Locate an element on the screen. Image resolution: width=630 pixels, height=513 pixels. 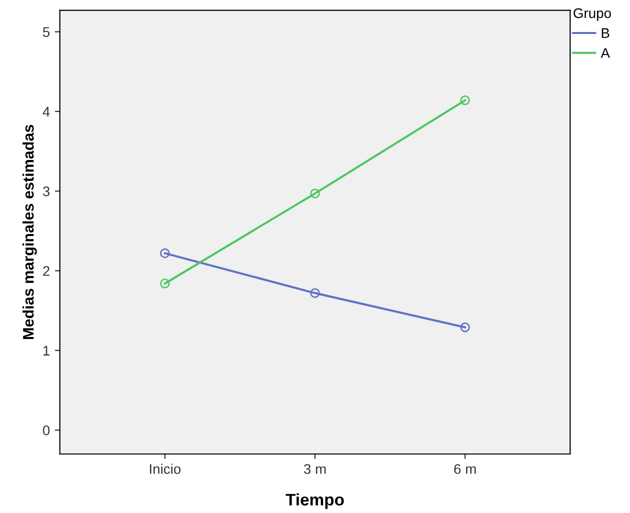
y-axis-title: Medias marginales estimadas is located at coordinates (29, 231).